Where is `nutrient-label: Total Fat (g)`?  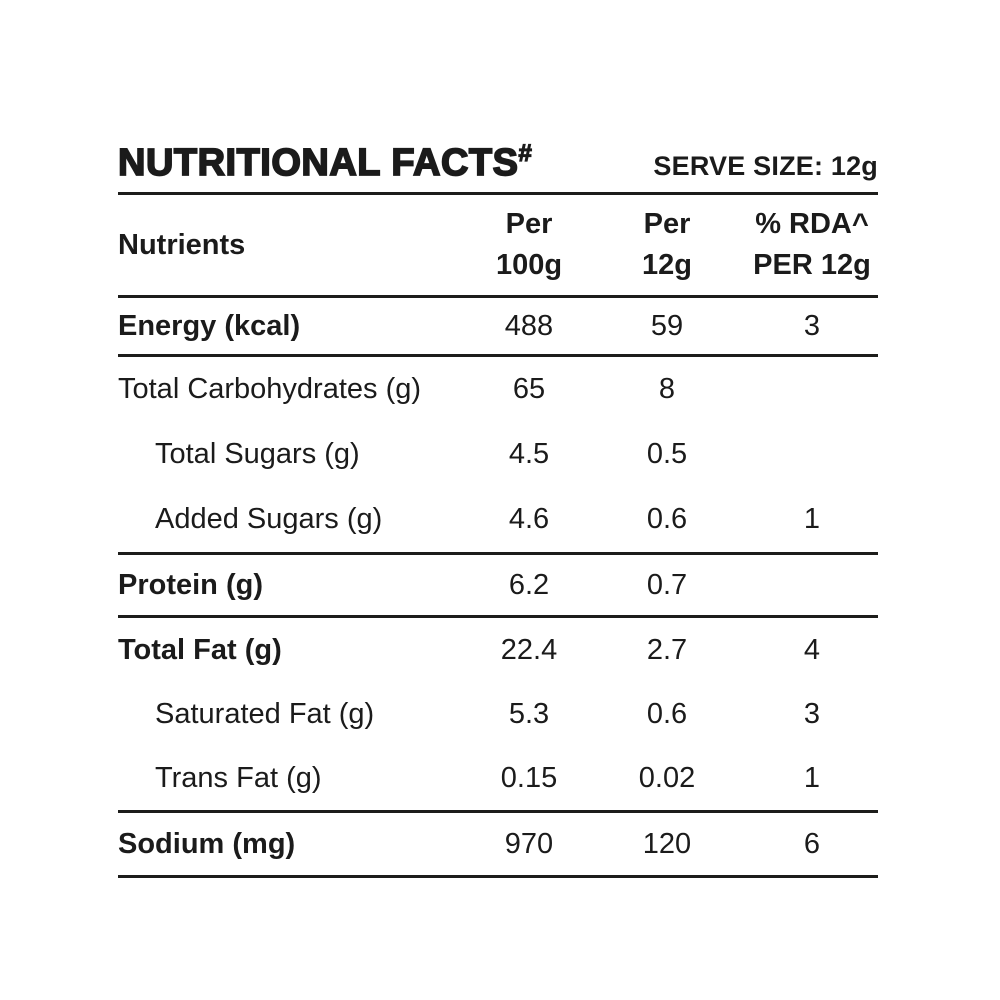
nutrient-label: Total Fat (g) is located at coordinates (200, 649).